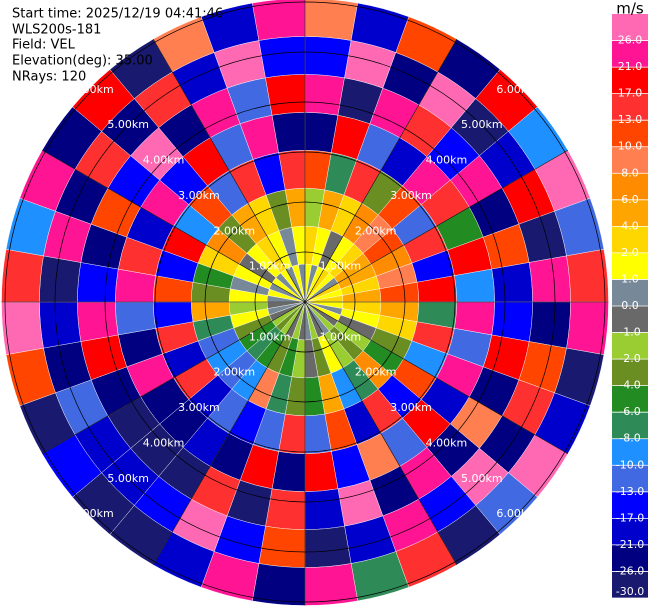 Image resolution: width=650 pixels, height=610 pixels. What do you see at coordinates (630, 491) in the screenshot?
I see `colorbar-tick-label: -13.0` at bounding box center [630, 491].